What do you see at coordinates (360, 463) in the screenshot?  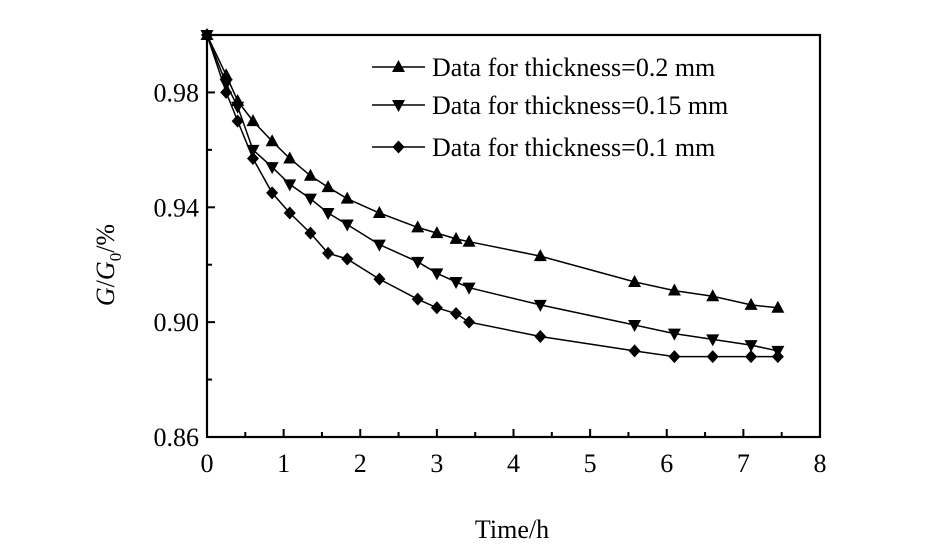 I see `x-tick-label: 2` at bounding box center [360, 463].